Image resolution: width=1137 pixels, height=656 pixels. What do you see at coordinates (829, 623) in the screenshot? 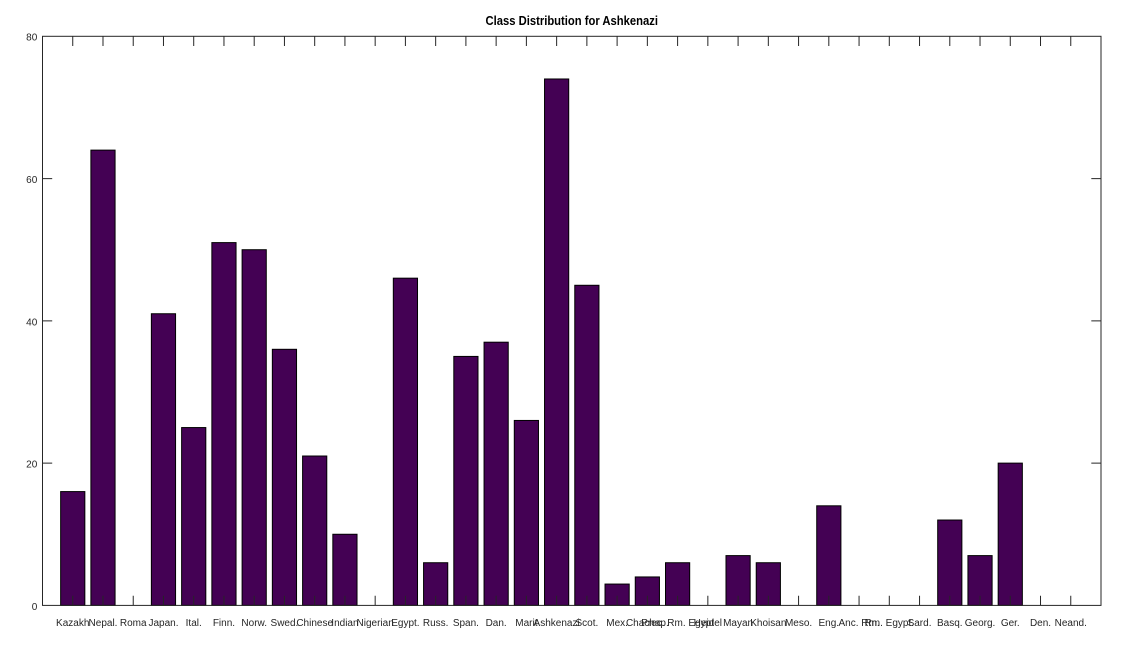
I see `svg-text: Eng.` at bounding box center [829, 623].